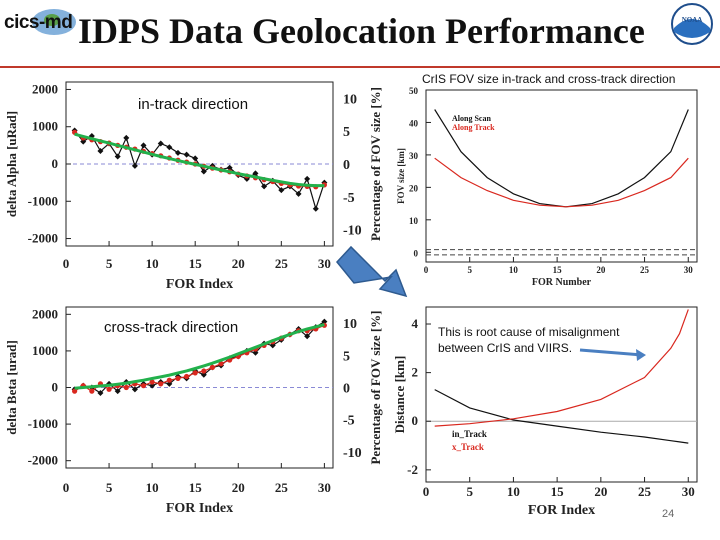 The height and width of the screenshot is (540, 720). What do you see at coordinates (415, 372) in the screenshot?
I see `distance-ytick-label: 2` at bounding box center [415, 372].